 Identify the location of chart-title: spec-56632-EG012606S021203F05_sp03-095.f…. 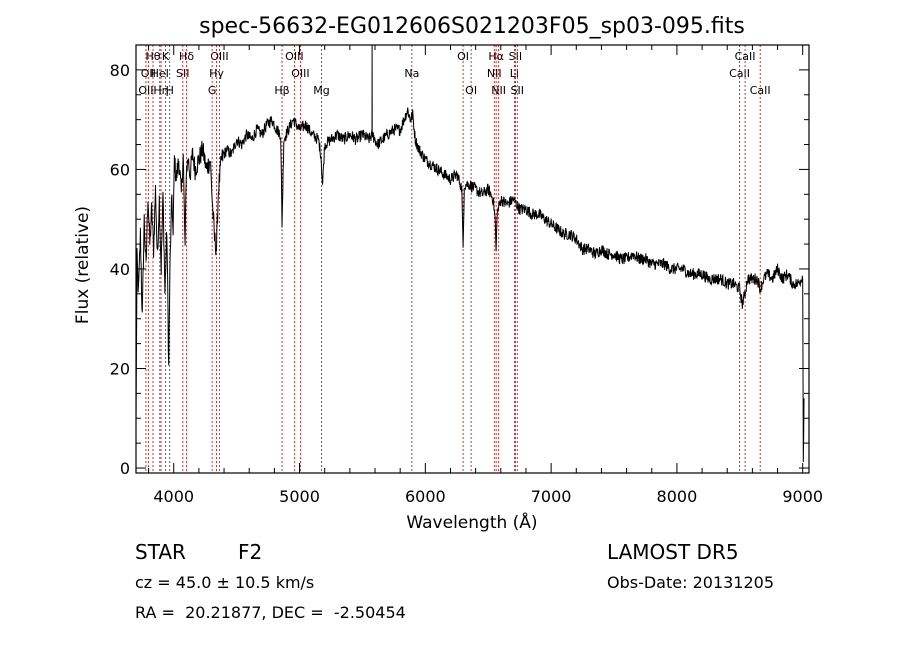
(472, 26).